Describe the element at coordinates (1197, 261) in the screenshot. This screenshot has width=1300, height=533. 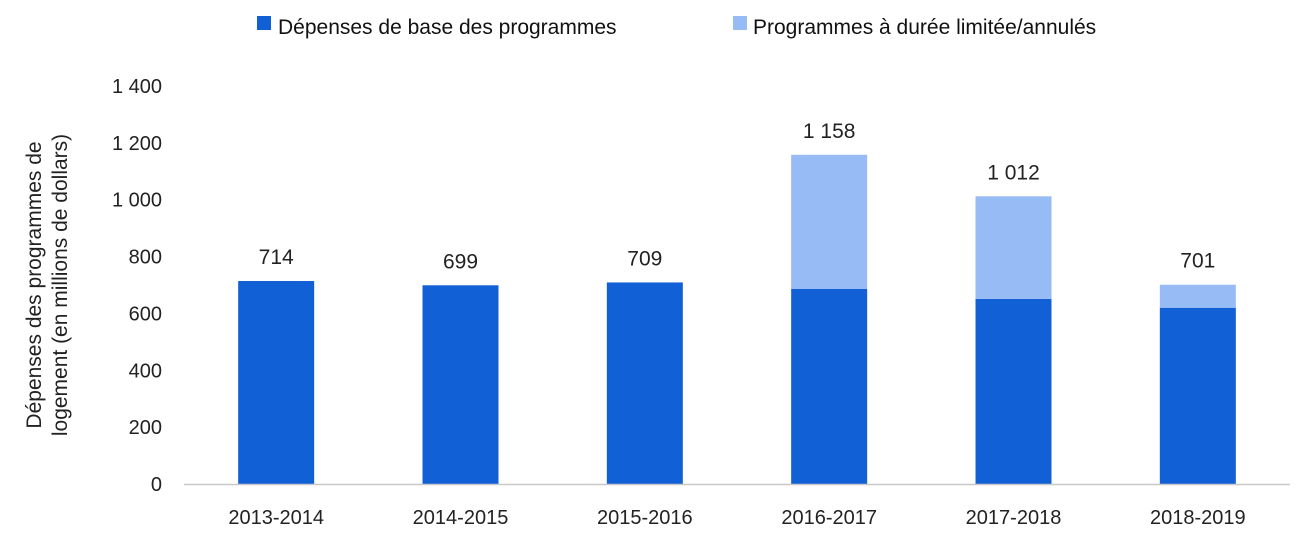
I see `bar-total-label: 701` at that location.